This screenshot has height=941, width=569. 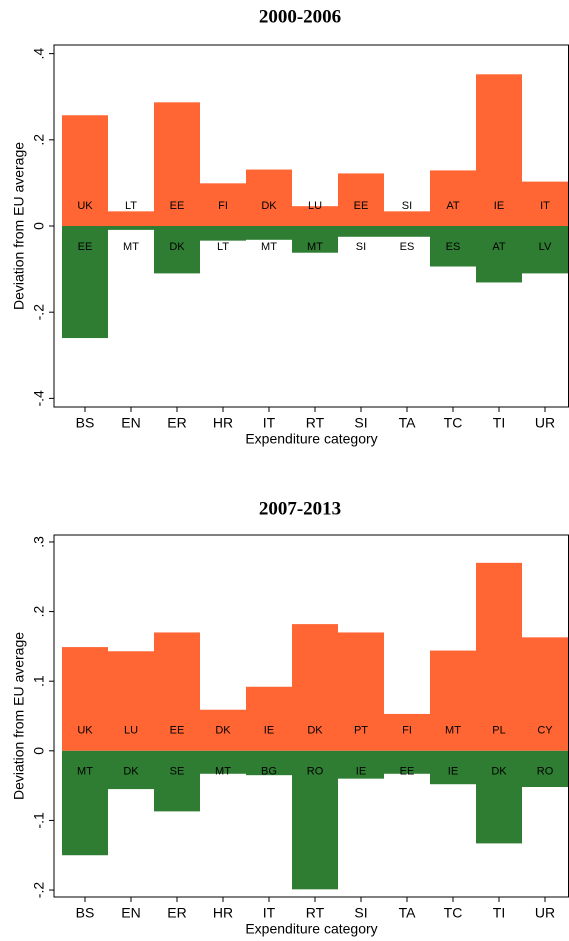 I want to click on country-label: PL, so click(x=498, y=731).